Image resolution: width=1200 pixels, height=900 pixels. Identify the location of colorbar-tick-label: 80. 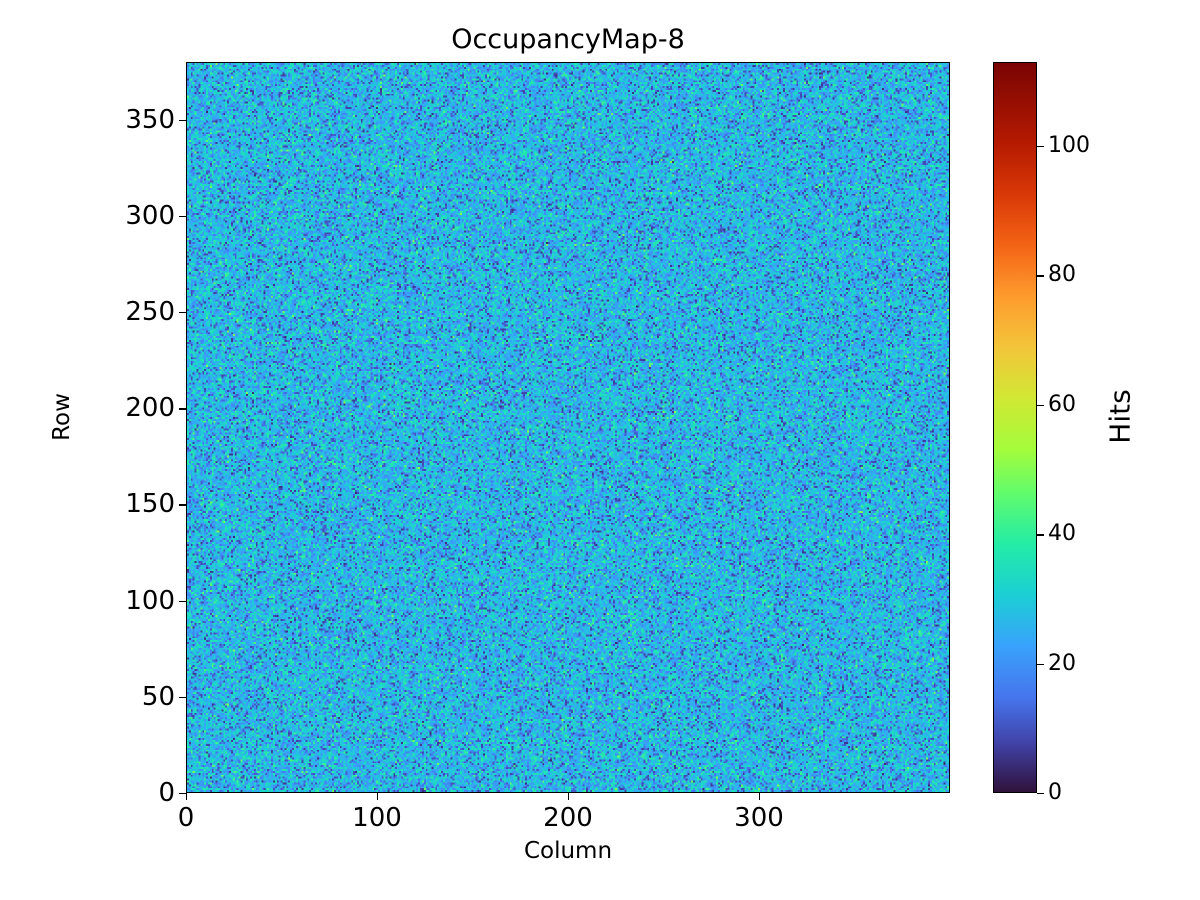
(1062, 275).